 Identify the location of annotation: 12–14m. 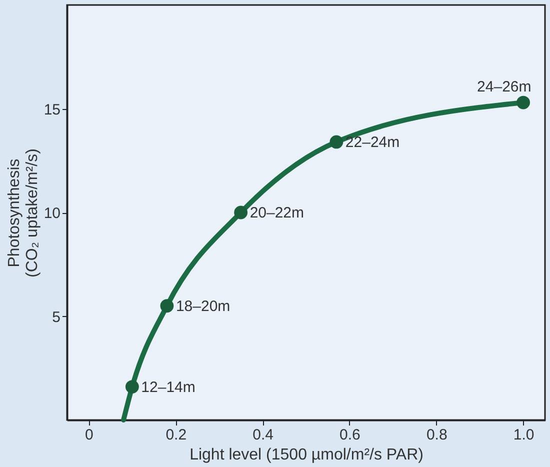
(168, 387).